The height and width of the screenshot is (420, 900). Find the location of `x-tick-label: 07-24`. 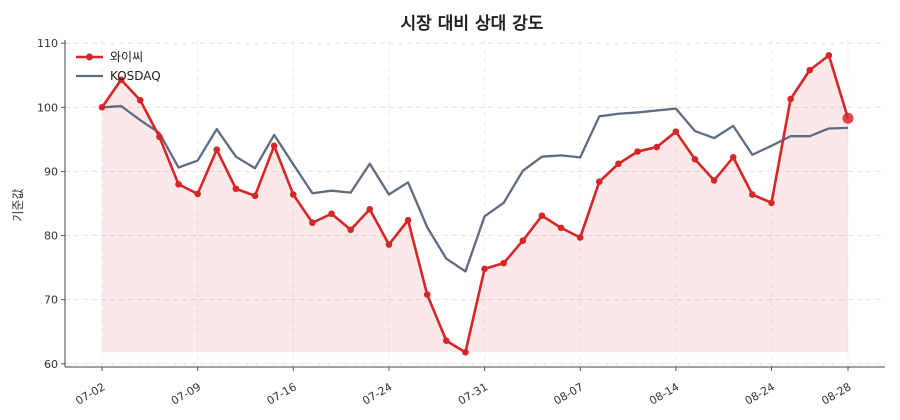

x-tick-label: 07-24 is located at coordinates (377, 393).